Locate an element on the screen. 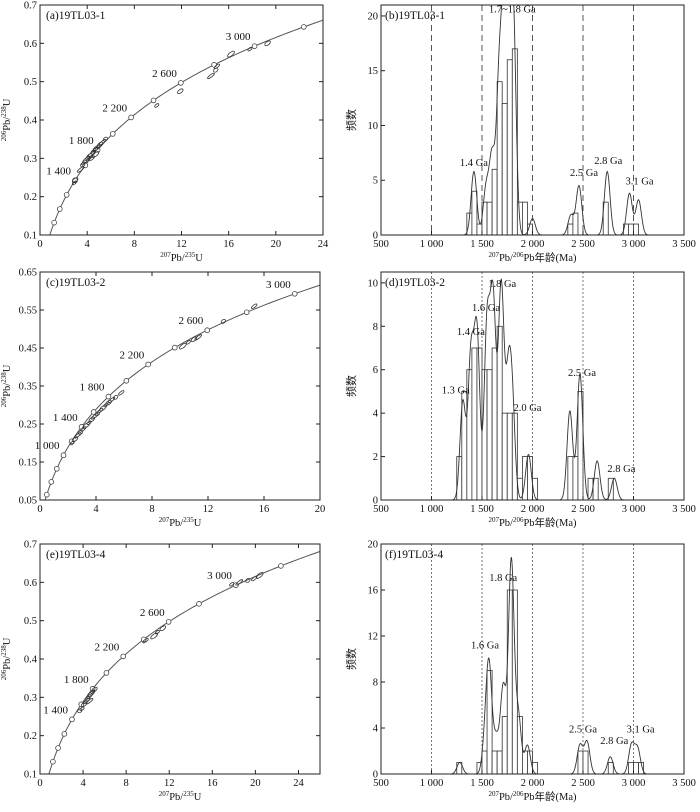  x-tick-label: 12 is located at coordinates (181, 244).